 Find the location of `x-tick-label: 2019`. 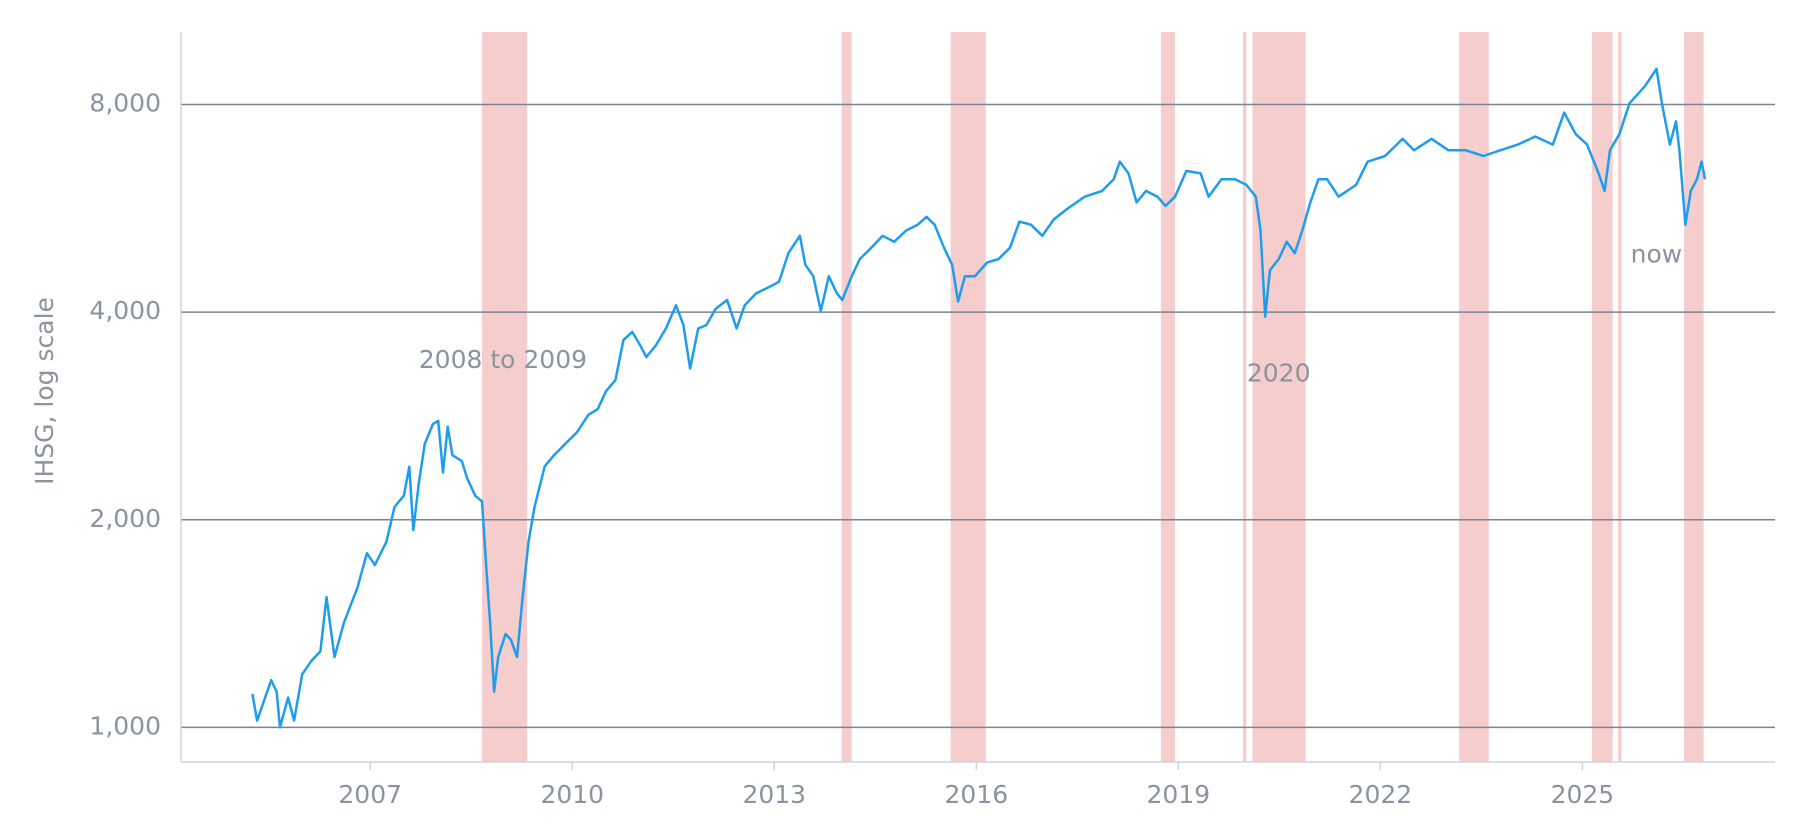

x-tick-label: 2019 is located at coordinates (1179, 794).